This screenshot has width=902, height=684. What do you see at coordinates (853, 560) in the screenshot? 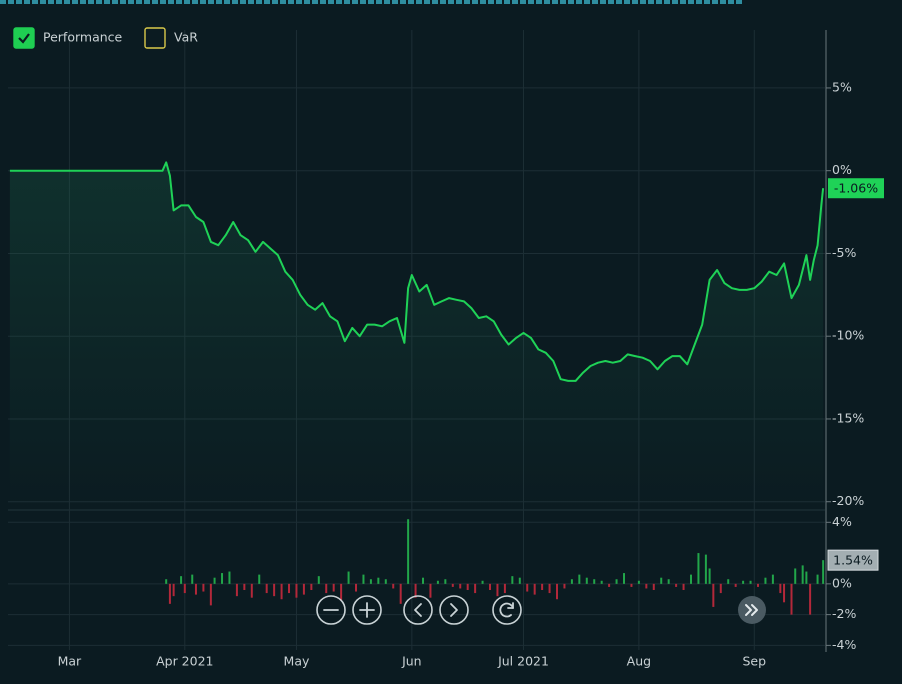
I see `last-value-label: 1.54%` at bounding box center [853, 560].